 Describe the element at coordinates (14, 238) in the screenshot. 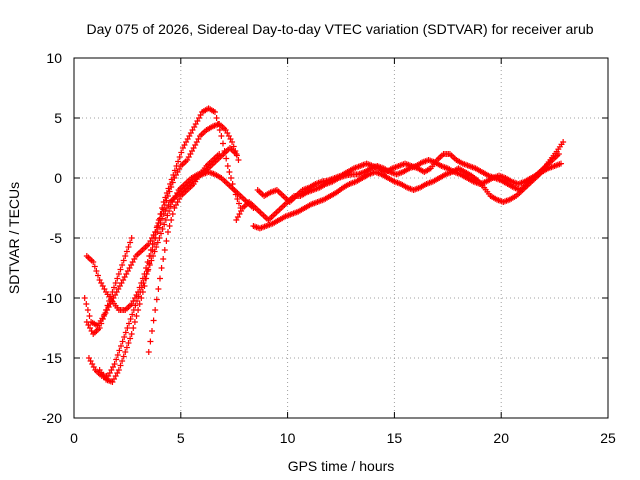

I see `y-axis-label: SDTVAR / TECUs` at that location.